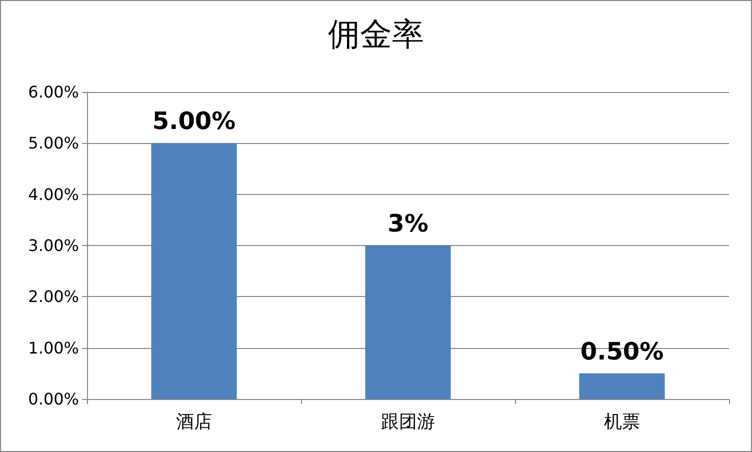  What do you see at coordinates (53, 296) in the screenshot?
I see `y-tick-label: 2.00%` at bounding box center [53, 296].